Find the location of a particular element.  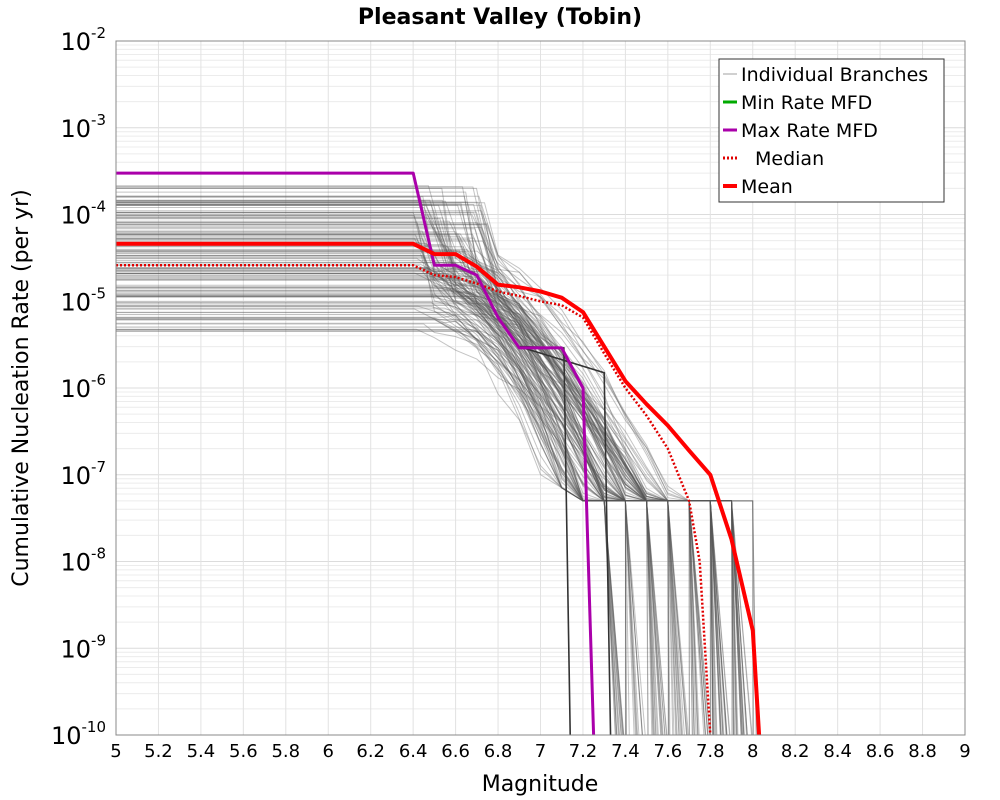

legend-label: Mean is located at coordinates (767, 187).